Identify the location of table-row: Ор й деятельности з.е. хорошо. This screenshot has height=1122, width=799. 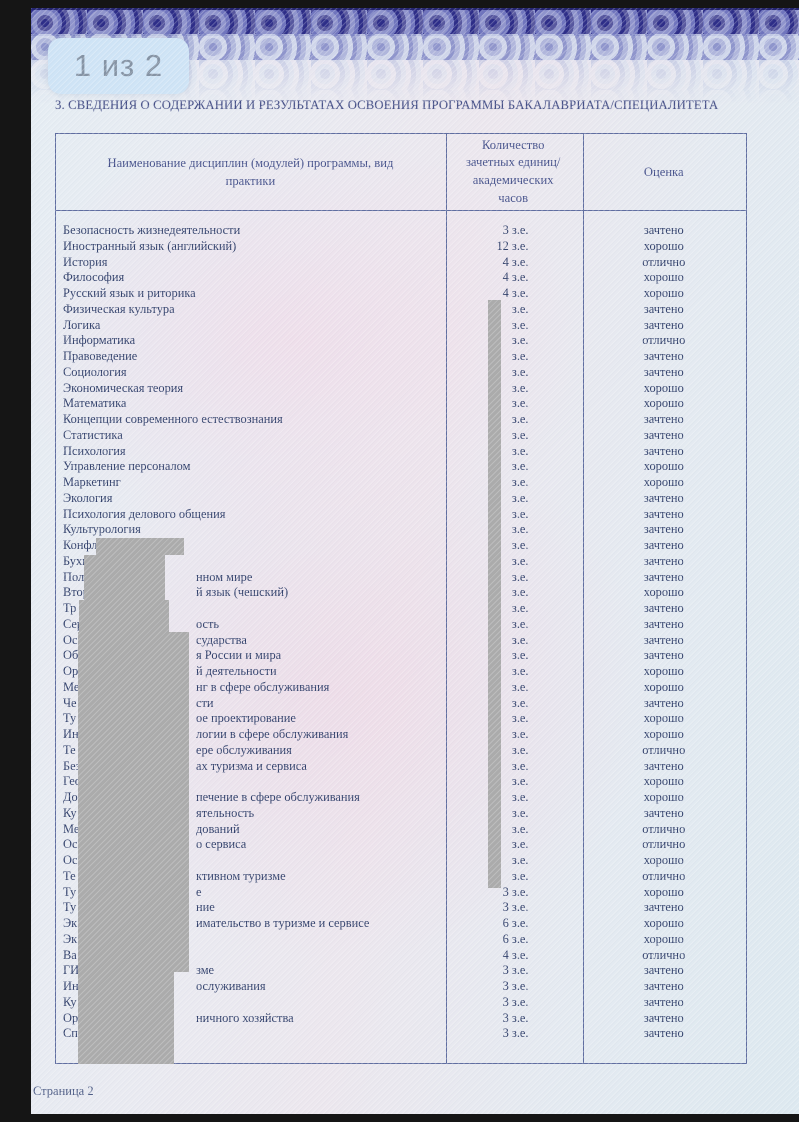
(401, 672).